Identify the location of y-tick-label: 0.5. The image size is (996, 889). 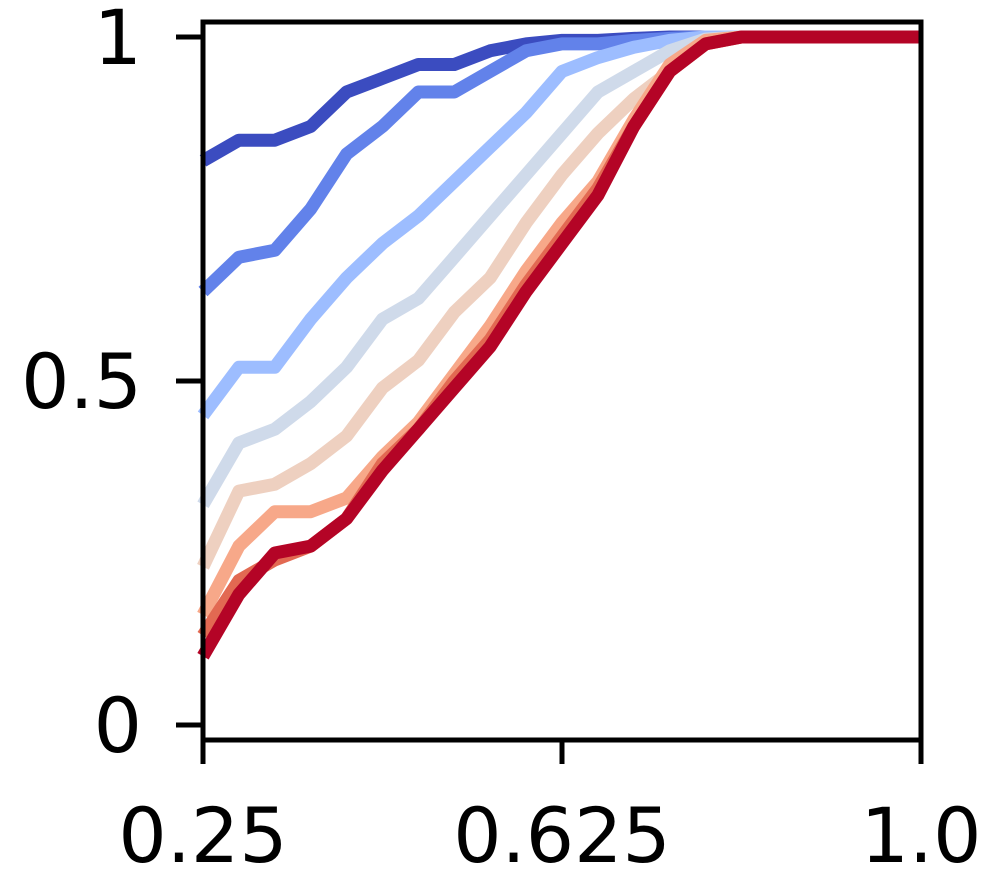
(81, 381).